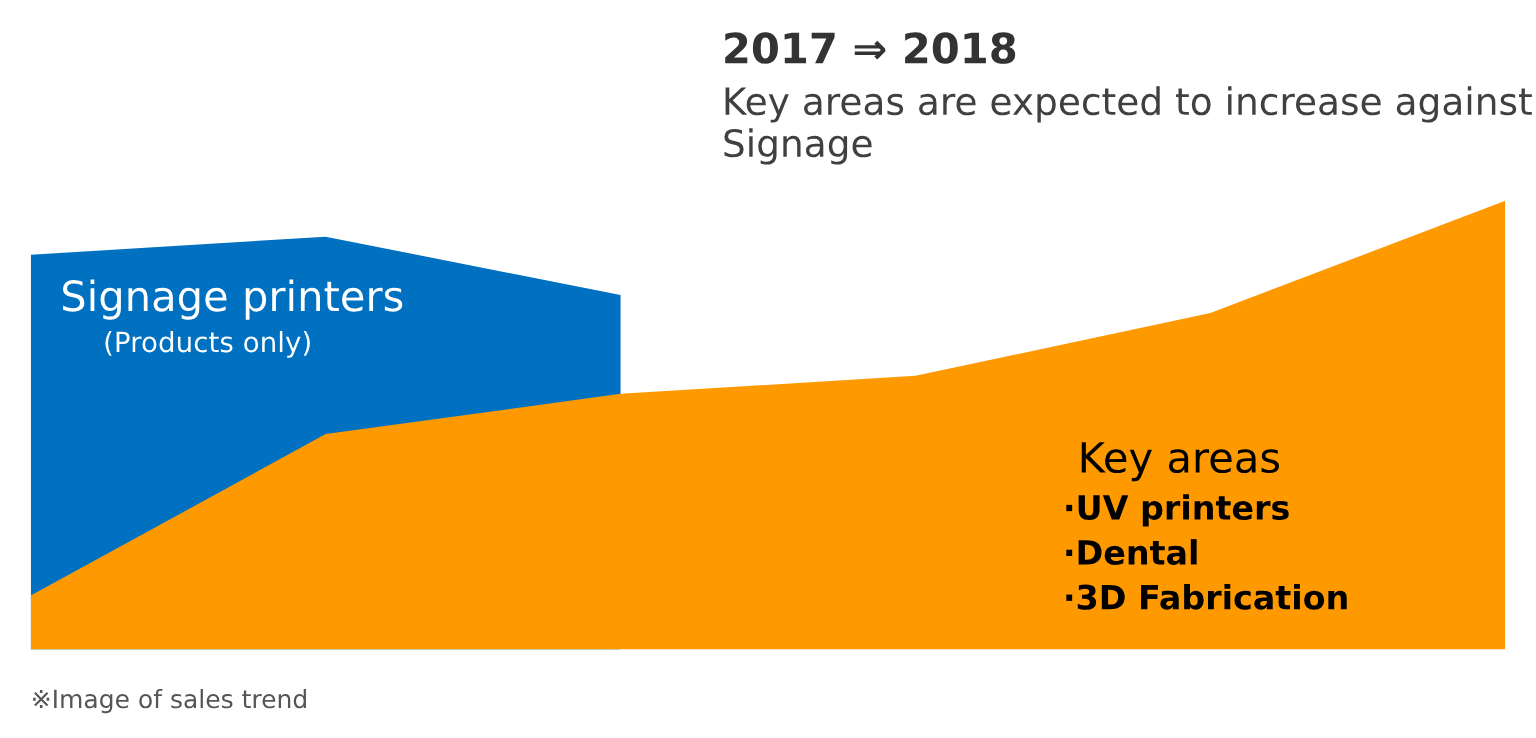 The image size is (1536, 738). Describe the element at coordinates (207, 344) in the screenshot. I see `annotation: (Products only)` at that location.